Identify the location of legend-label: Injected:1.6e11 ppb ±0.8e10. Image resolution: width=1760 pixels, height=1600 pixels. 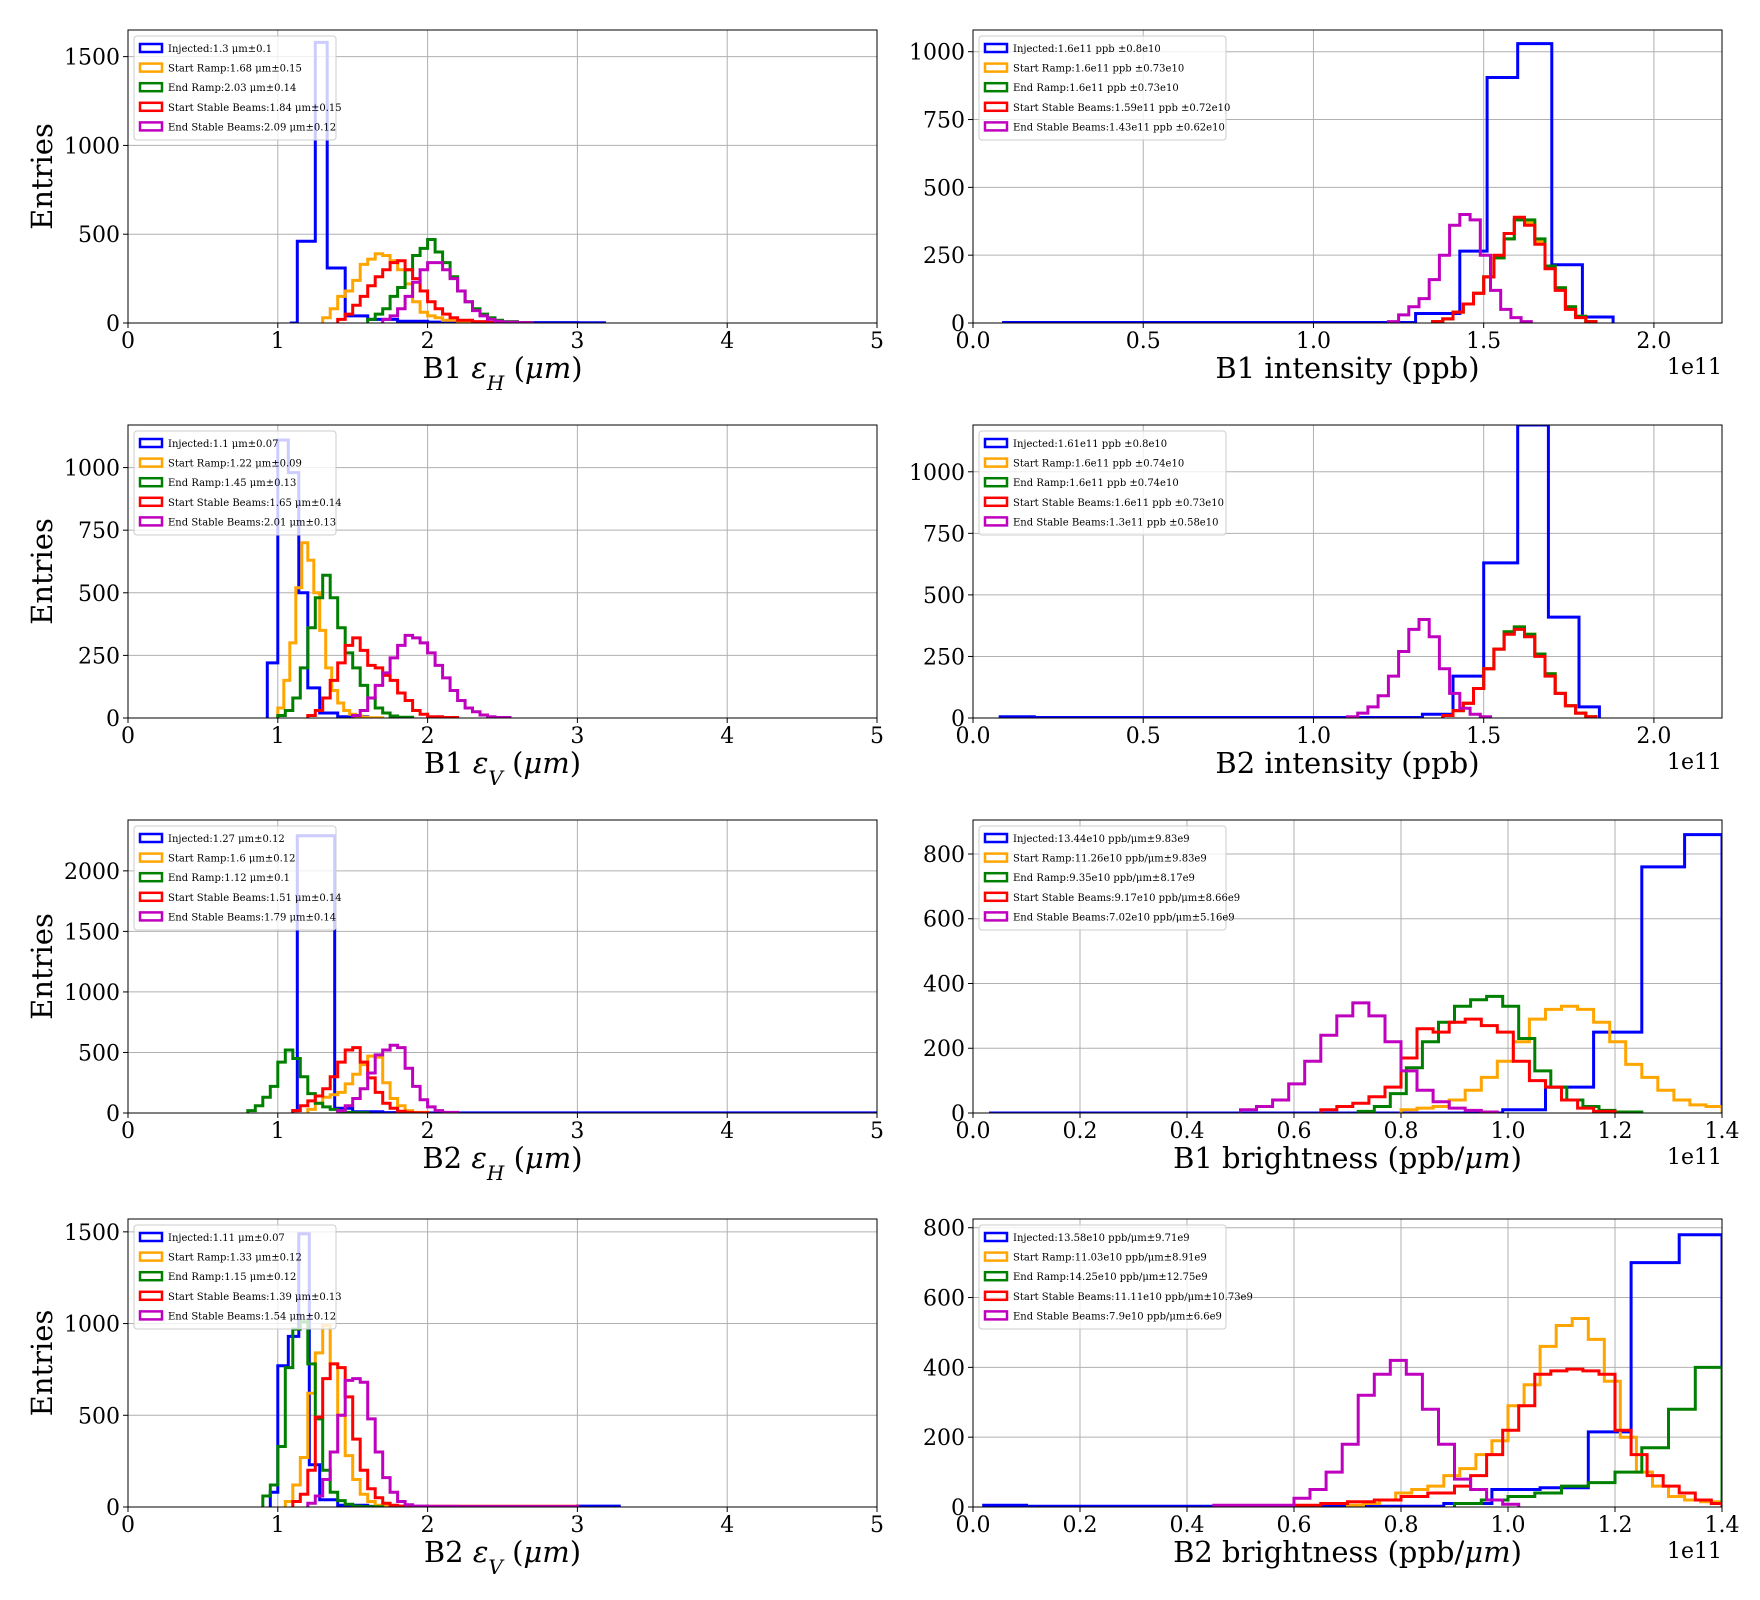
(1087, 49).